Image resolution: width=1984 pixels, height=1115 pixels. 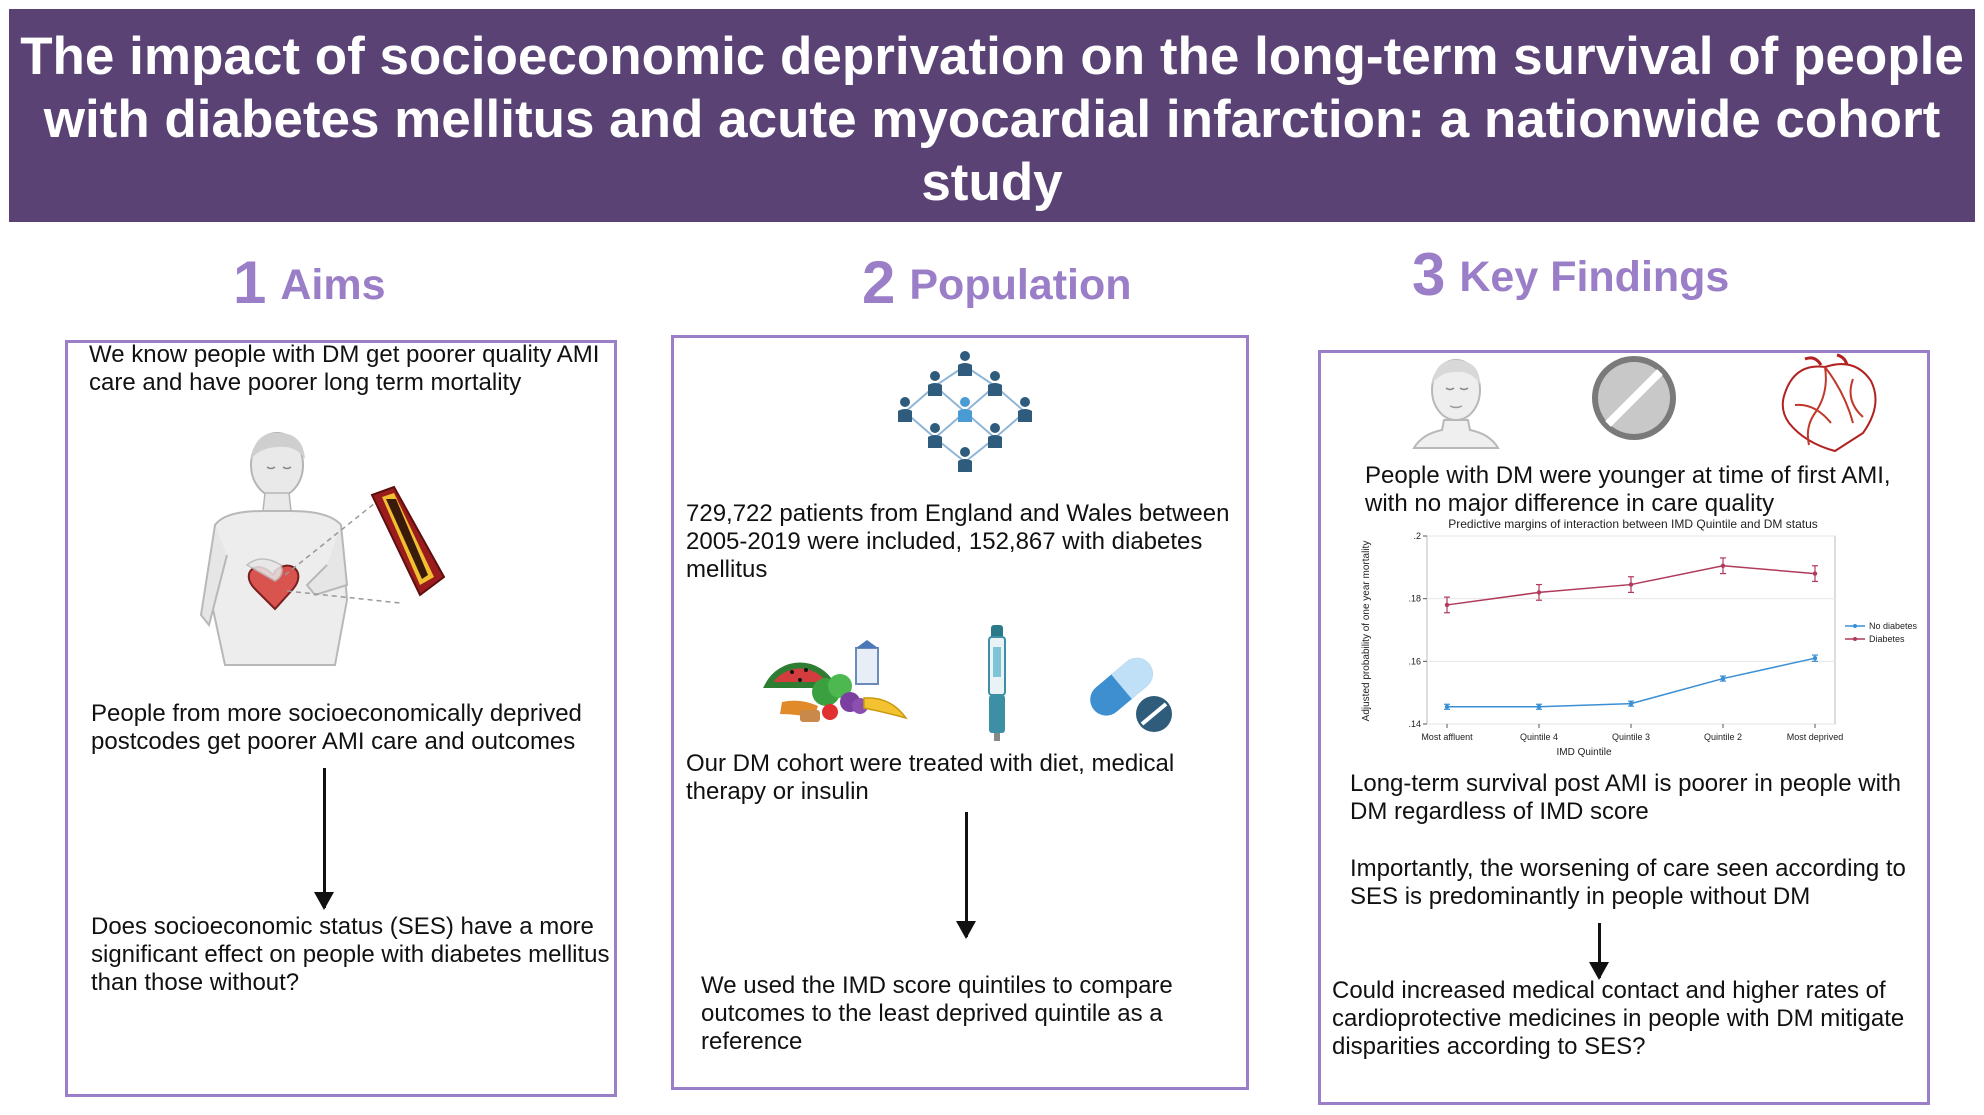 What do you see at coordinates (250, 282) in the screenshot?
I see `aims-number: 1` at bounding box center [250, 282].